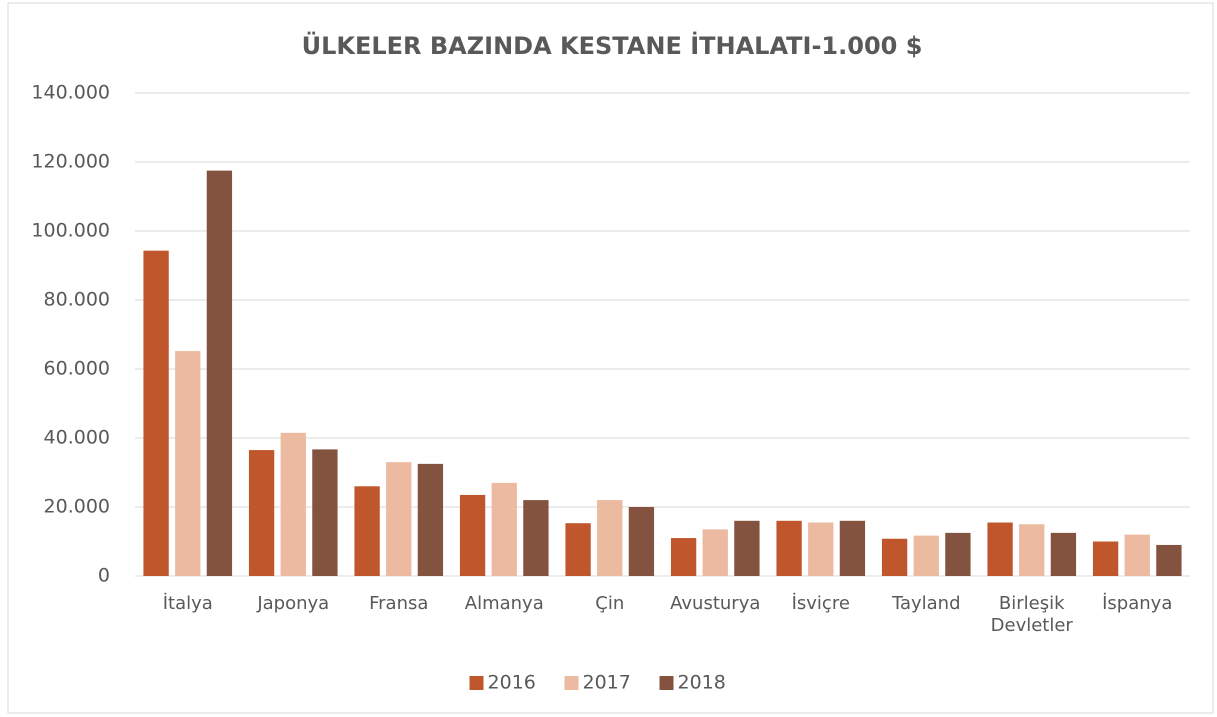 This screenshot has height=717, width=1217. I want to click on x-tick-label: Avusturya, so click(715, 603).